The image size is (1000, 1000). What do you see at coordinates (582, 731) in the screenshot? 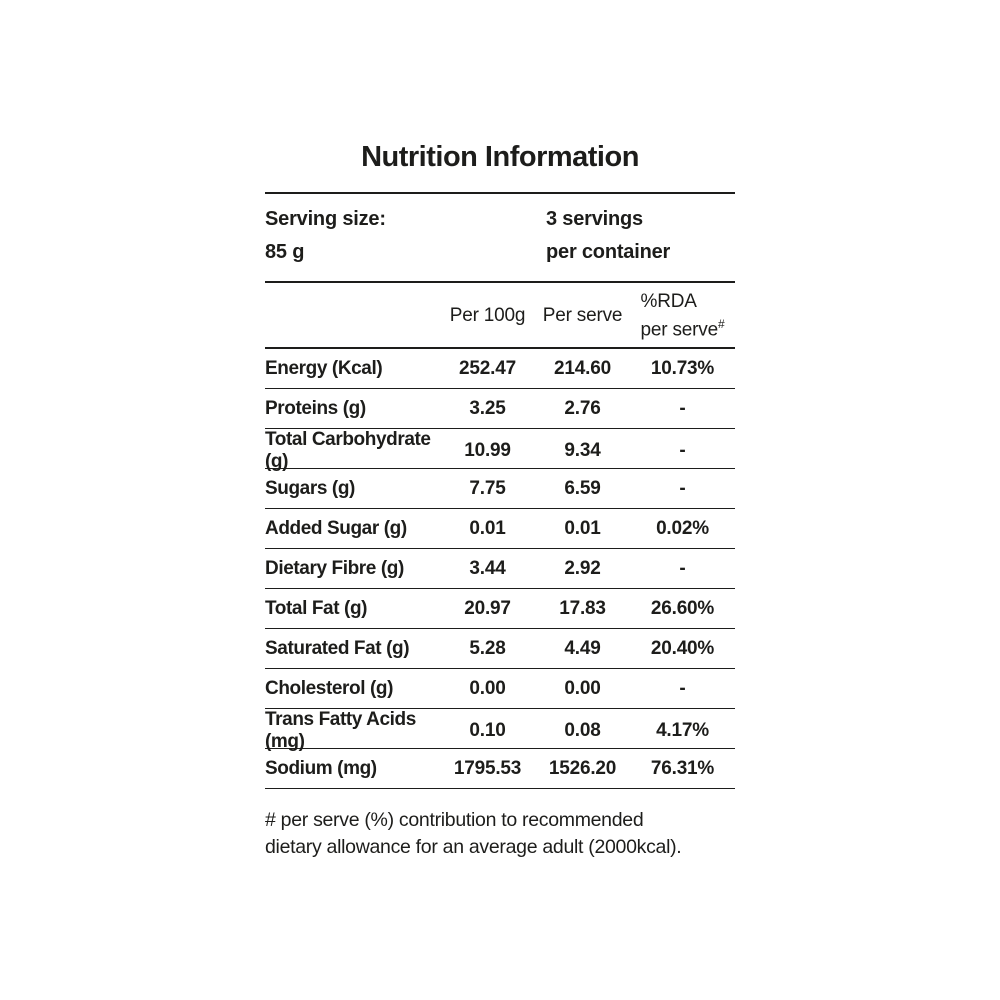
I see `value-per-serve: 0.08` at bounding box center [582, 731].